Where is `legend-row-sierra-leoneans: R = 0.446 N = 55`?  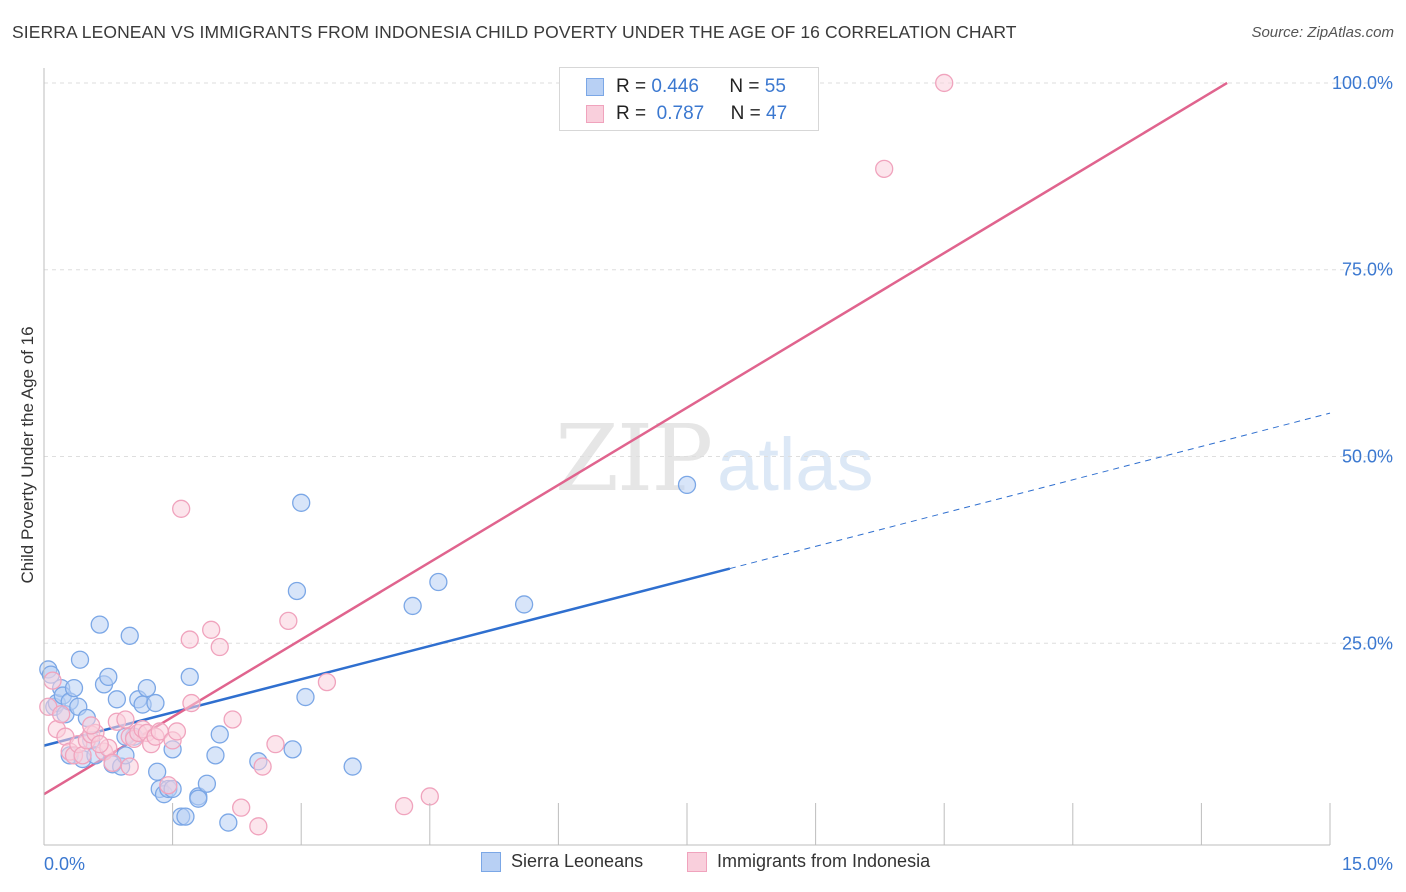 legend-row-sierra-leoneans: R = 0.446 N = 55 is located at coordinates (686, 87).